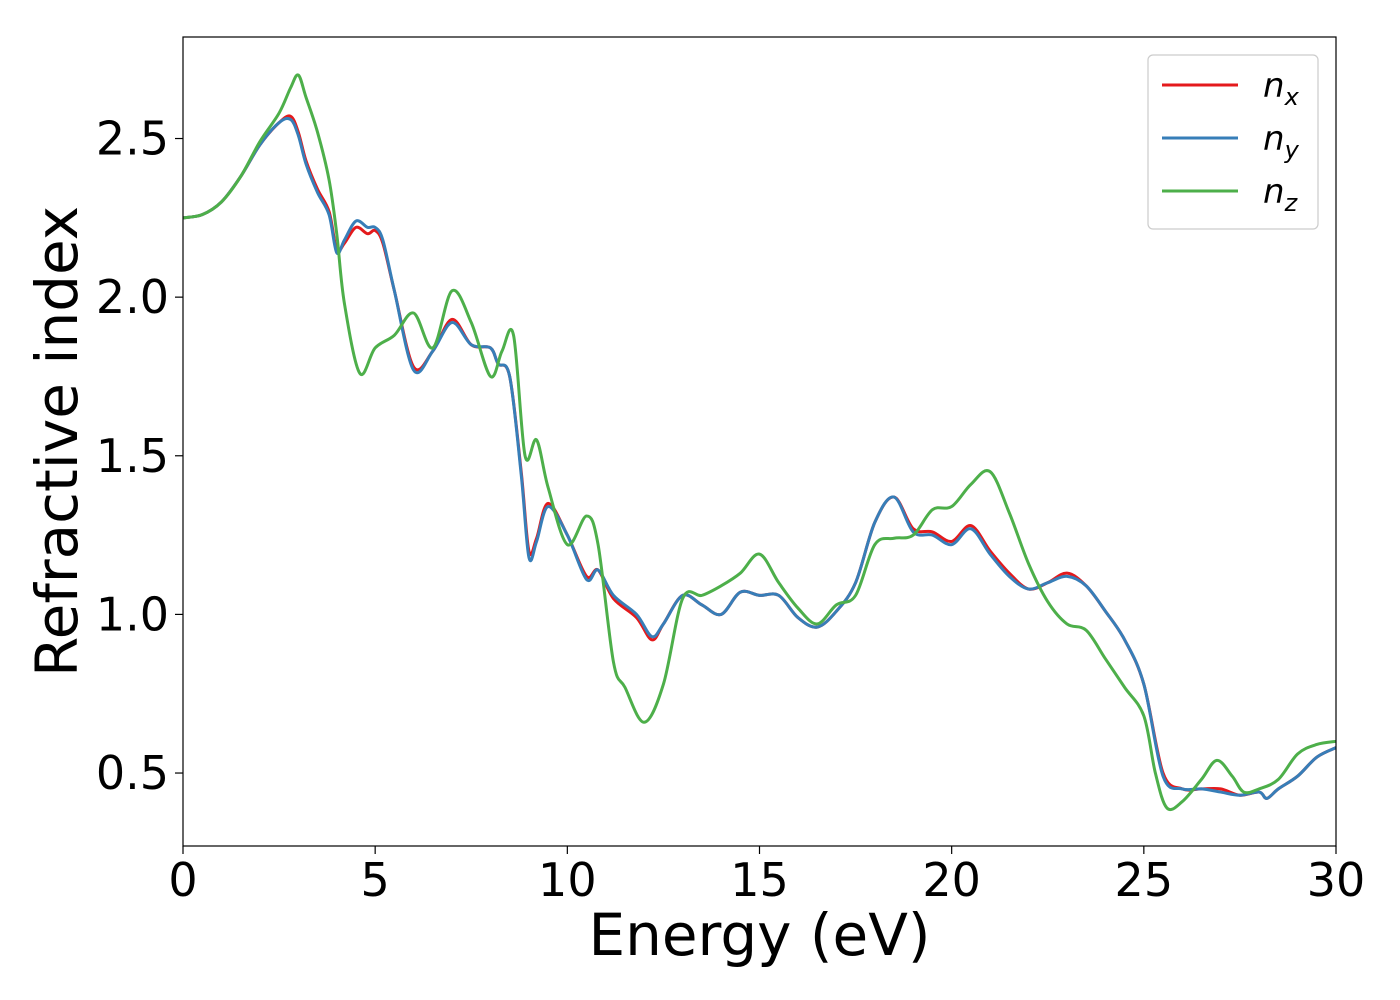 The width and height of the screenshot is (1400, 1000). I want to click on x-axis-ticks: 0 5 10 15 20 25 30, so click(766, 876).